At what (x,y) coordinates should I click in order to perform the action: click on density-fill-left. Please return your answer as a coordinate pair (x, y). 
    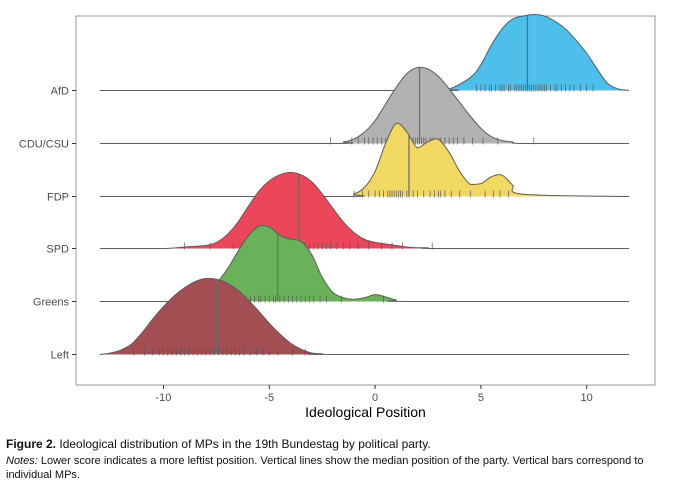
    Looking at the image, I should click on (364, 316).